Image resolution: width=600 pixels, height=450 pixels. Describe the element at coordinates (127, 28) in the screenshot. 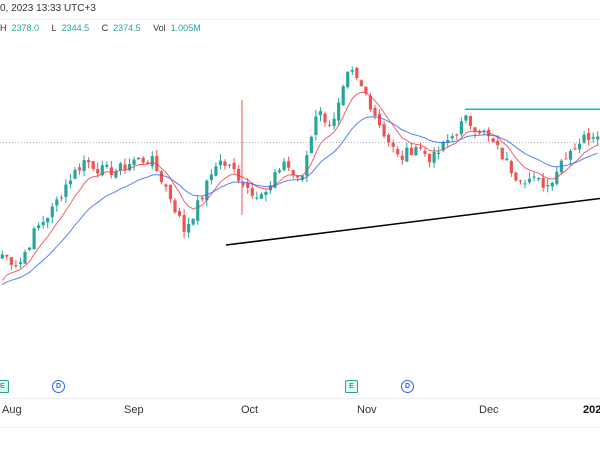

I see `close-value: 2374.5` at that location.